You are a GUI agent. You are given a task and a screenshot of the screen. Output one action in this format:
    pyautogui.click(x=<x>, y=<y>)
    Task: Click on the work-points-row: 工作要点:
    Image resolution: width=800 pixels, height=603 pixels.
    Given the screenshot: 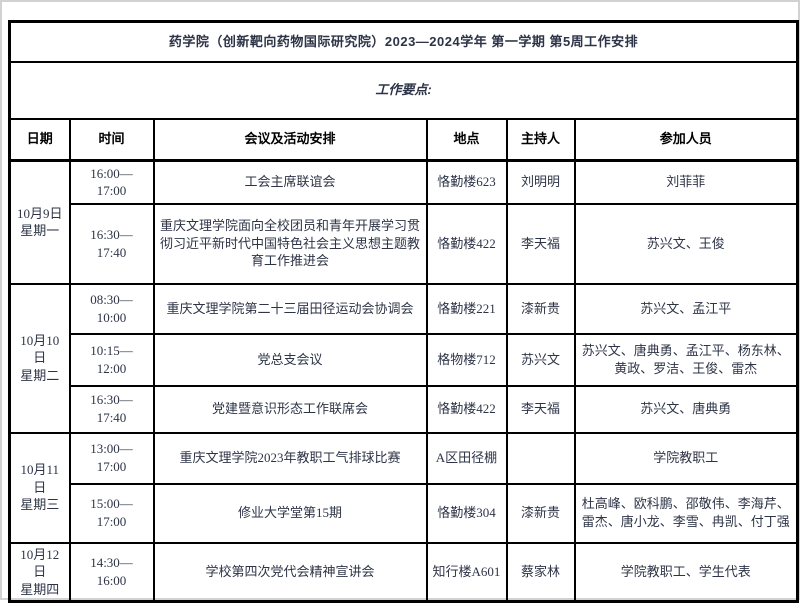 What is the action you would take?
    pyautogui.click(x=403, y=90)
    